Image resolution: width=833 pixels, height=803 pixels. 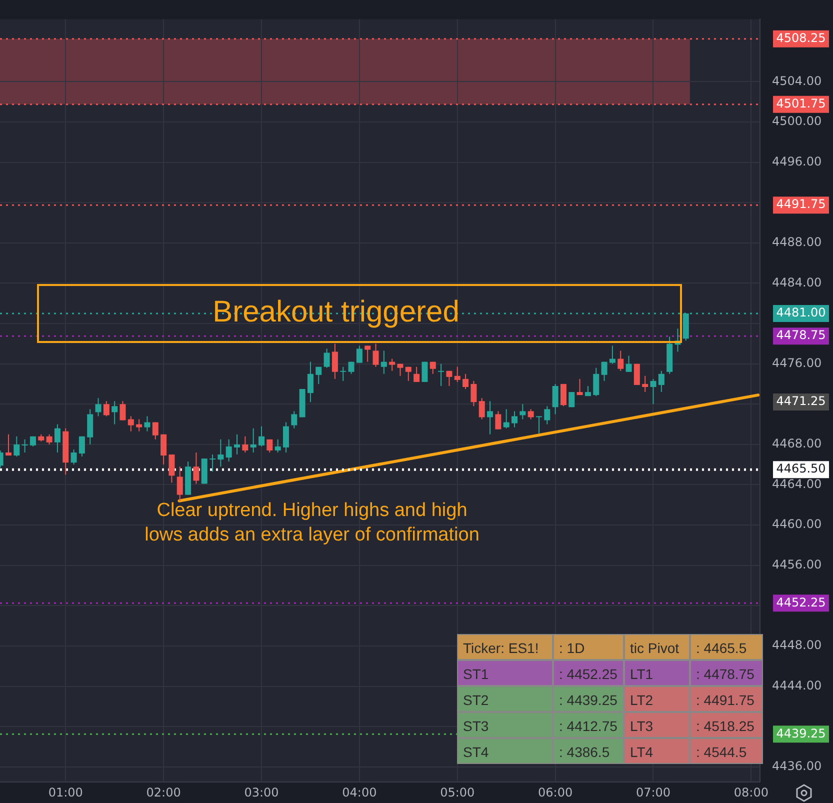 I want to click on x-tick-label: 07:00, so click(x=653, y=792).